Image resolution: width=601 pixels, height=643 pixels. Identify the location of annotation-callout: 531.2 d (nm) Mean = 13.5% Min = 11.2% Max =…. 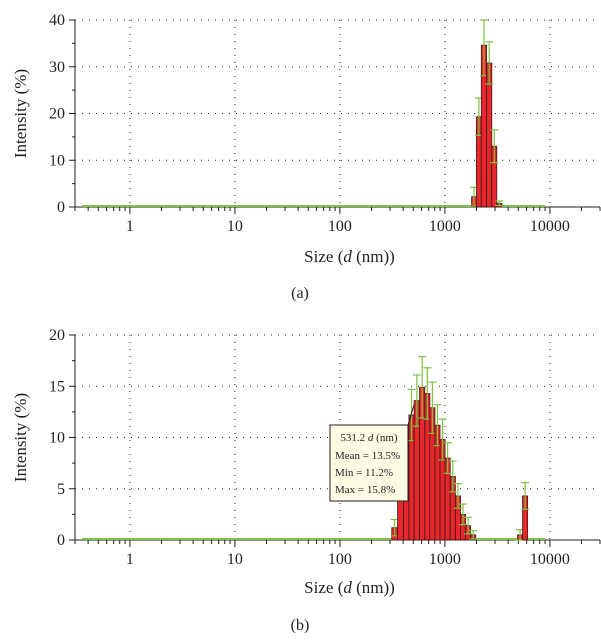
(372, 453).